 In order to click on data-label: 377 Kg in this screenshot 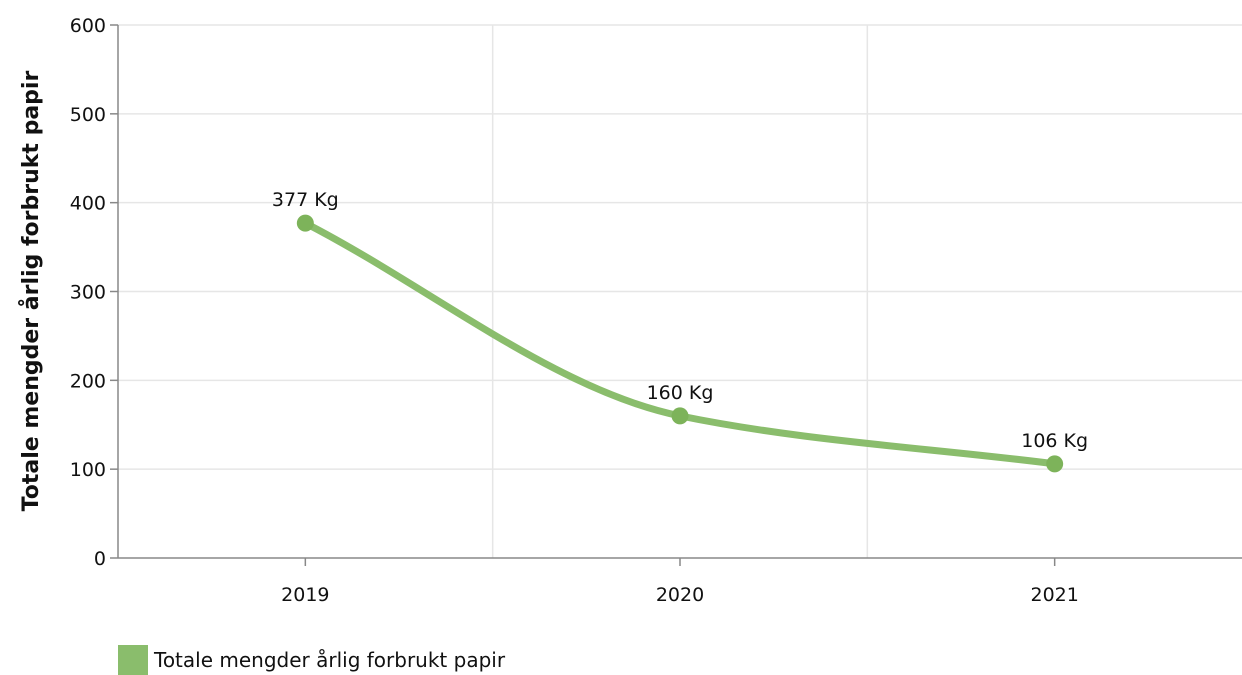, I will do `click(305, 200)`.